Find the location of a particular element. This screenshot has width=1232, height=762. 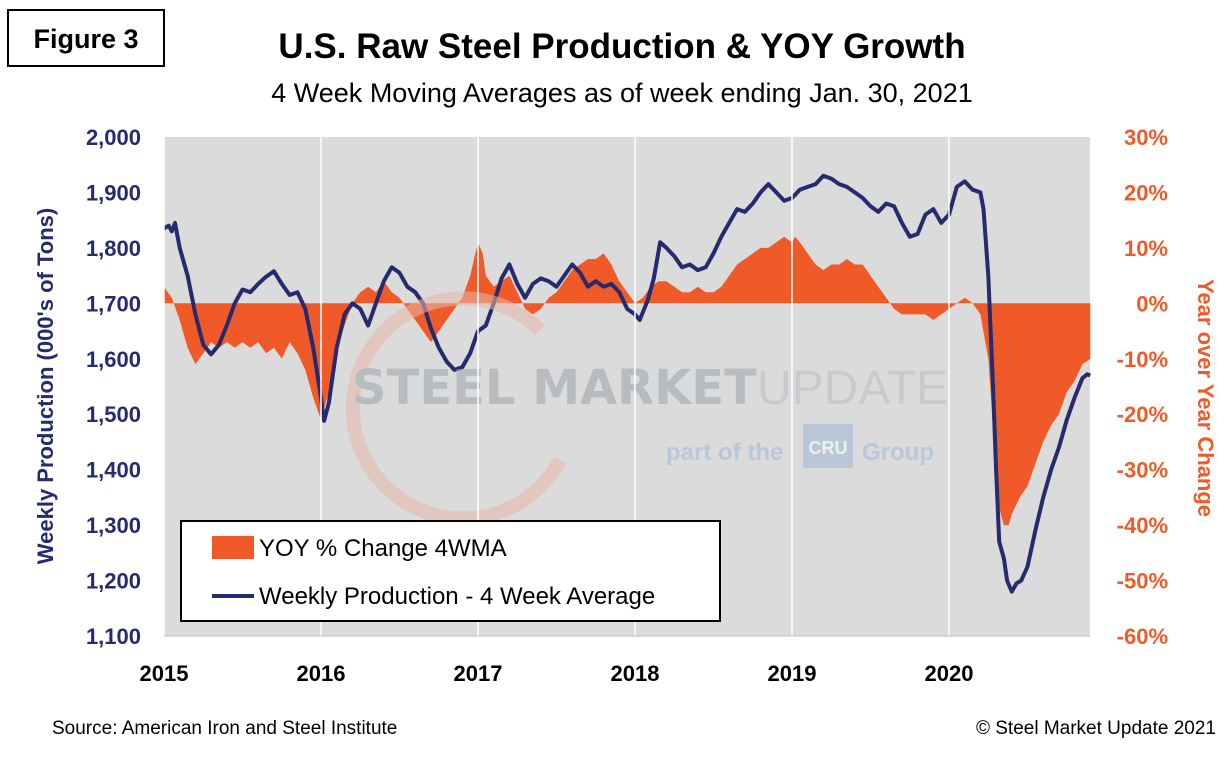

y2-tick-label: -40% is located at coordinates (1142, 525).